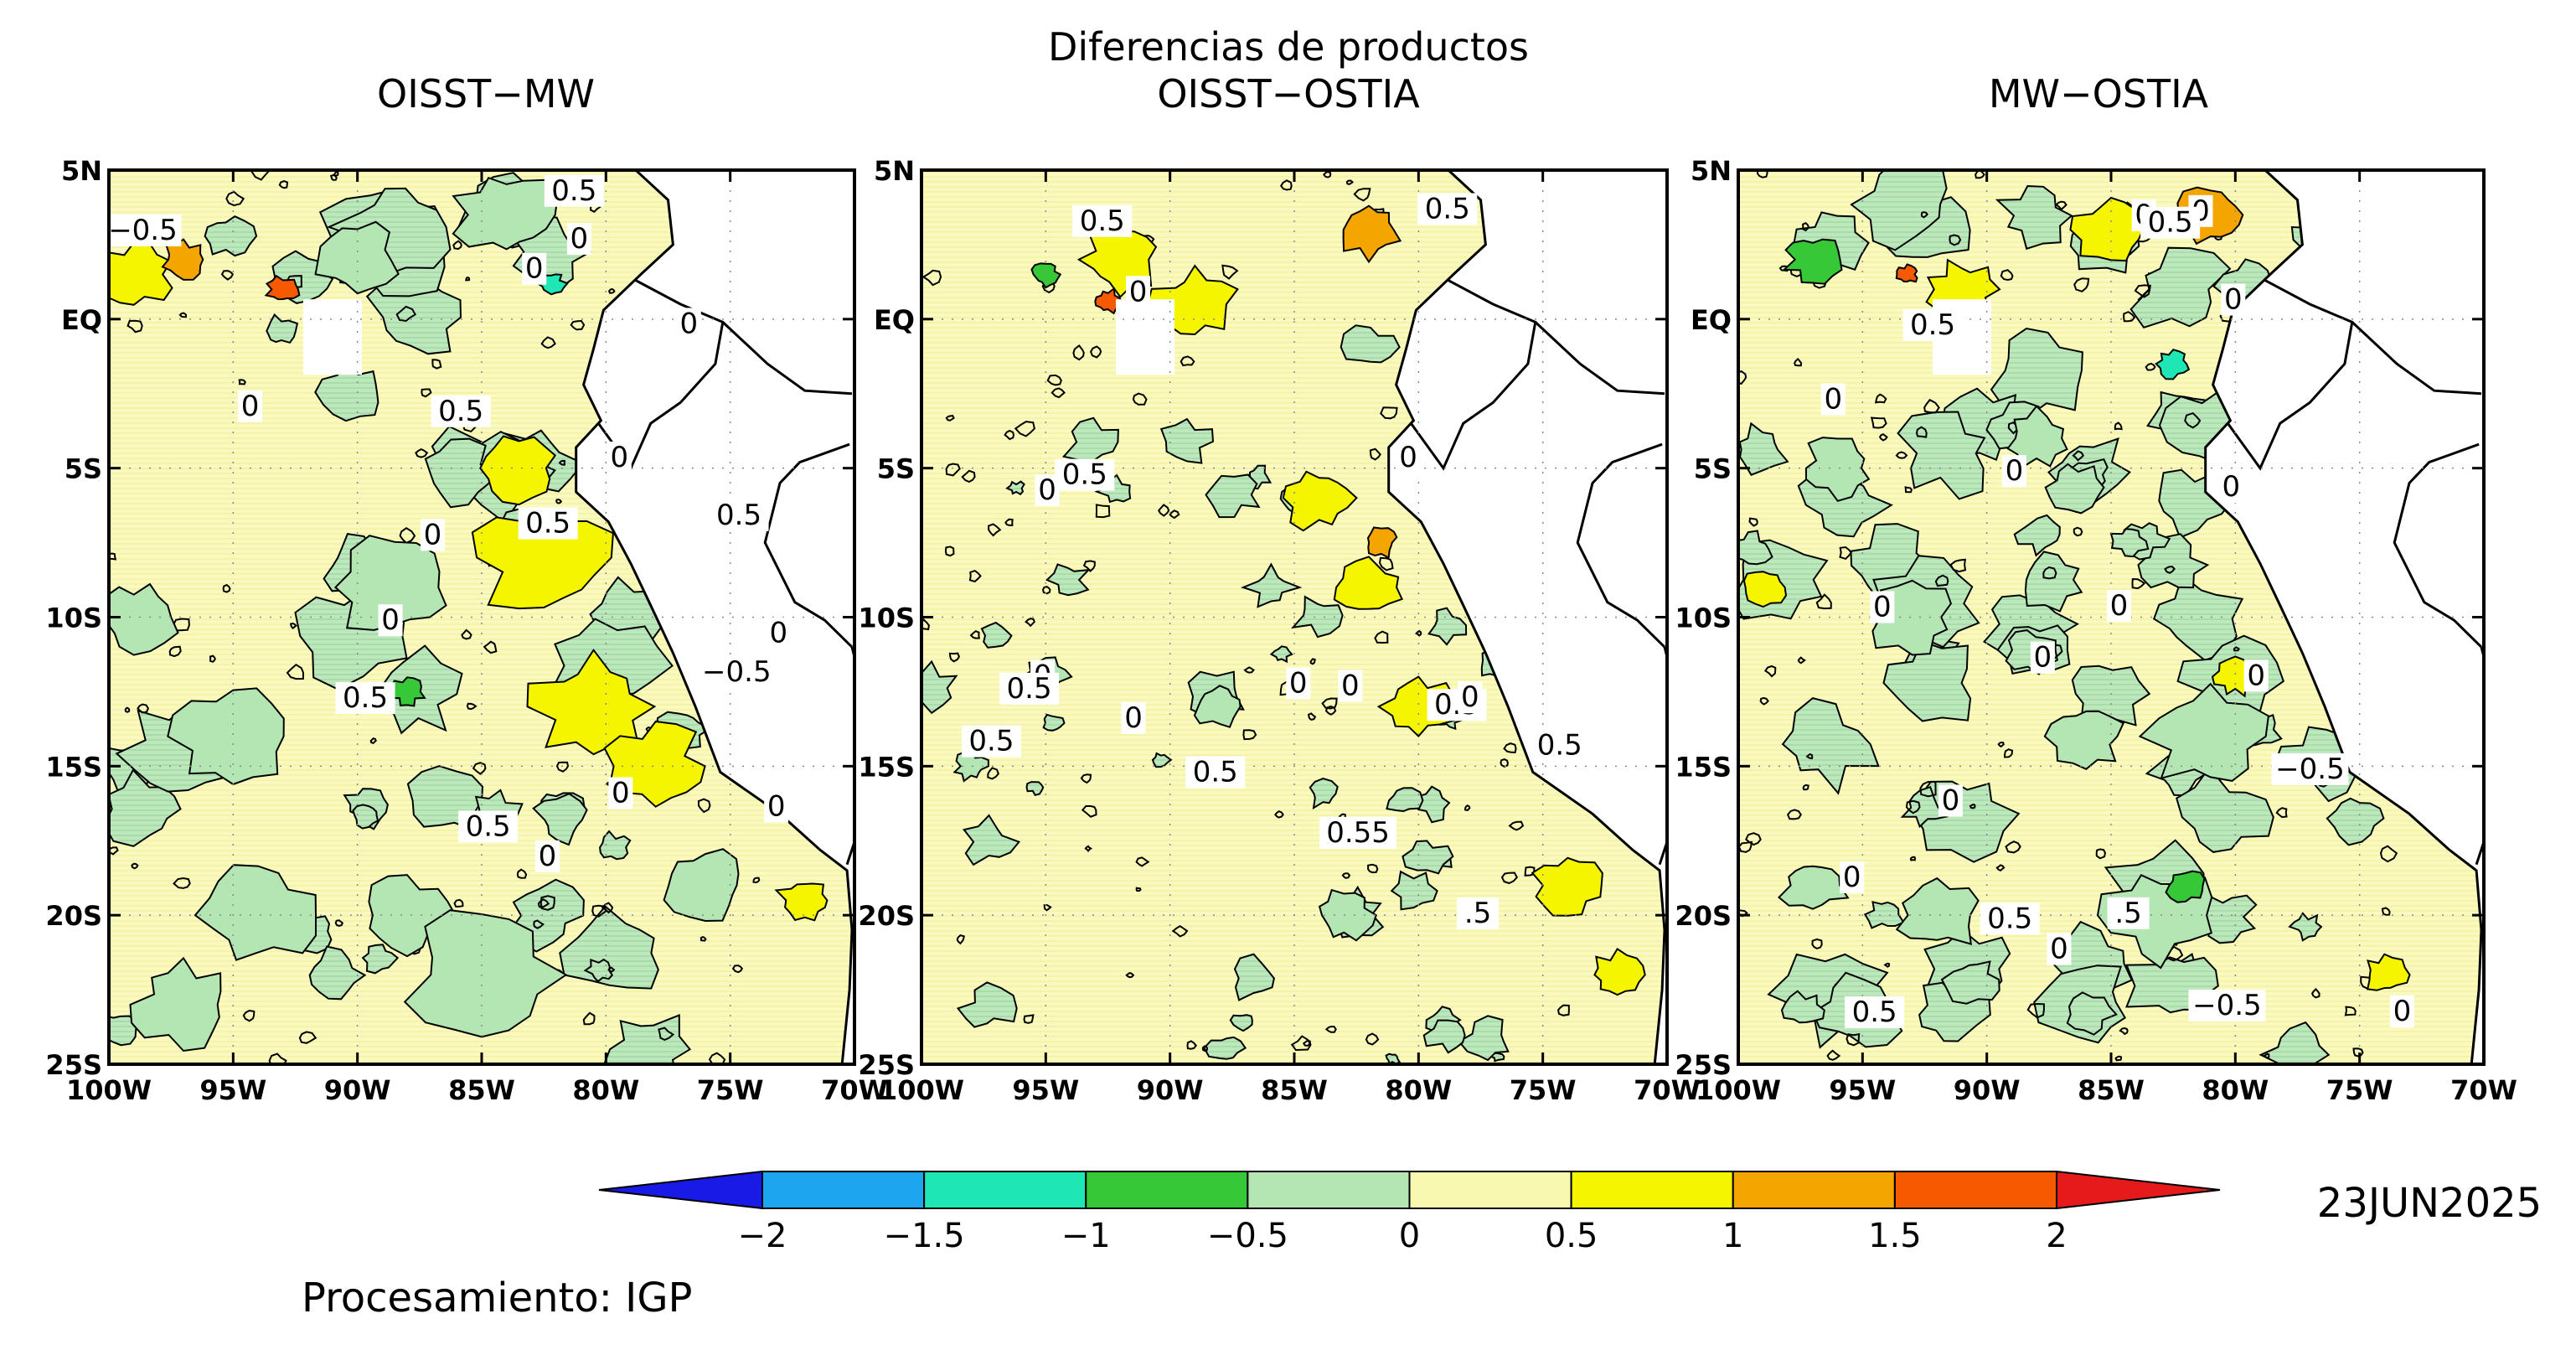 This screenshot has width=2576, height=1355. Describe the element at coordinates (481, 1090) in the screenshot. I see `lon-tick-label: 85W` at that location.